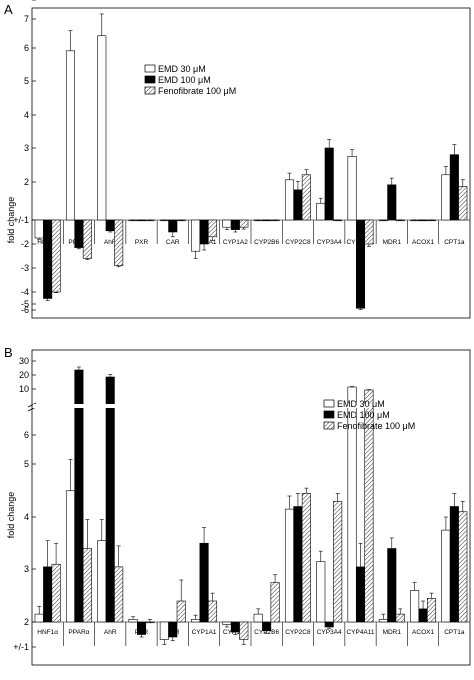 Image resolution: width=474 pixels, height=680 pixels. What do you see at coordinates (21, 220) in the screenshot?
I see `y-tick-label: +/-1` at bounding box center [21, 220].